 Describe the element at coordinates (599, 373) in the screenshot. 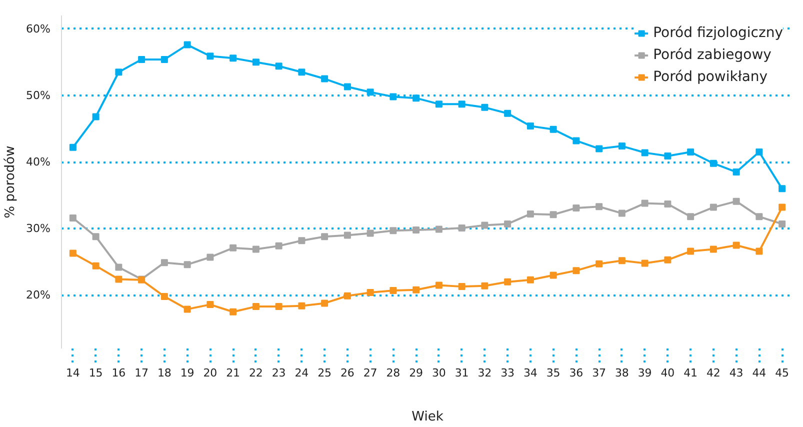

I see `x-tick-label: 37` at that location.